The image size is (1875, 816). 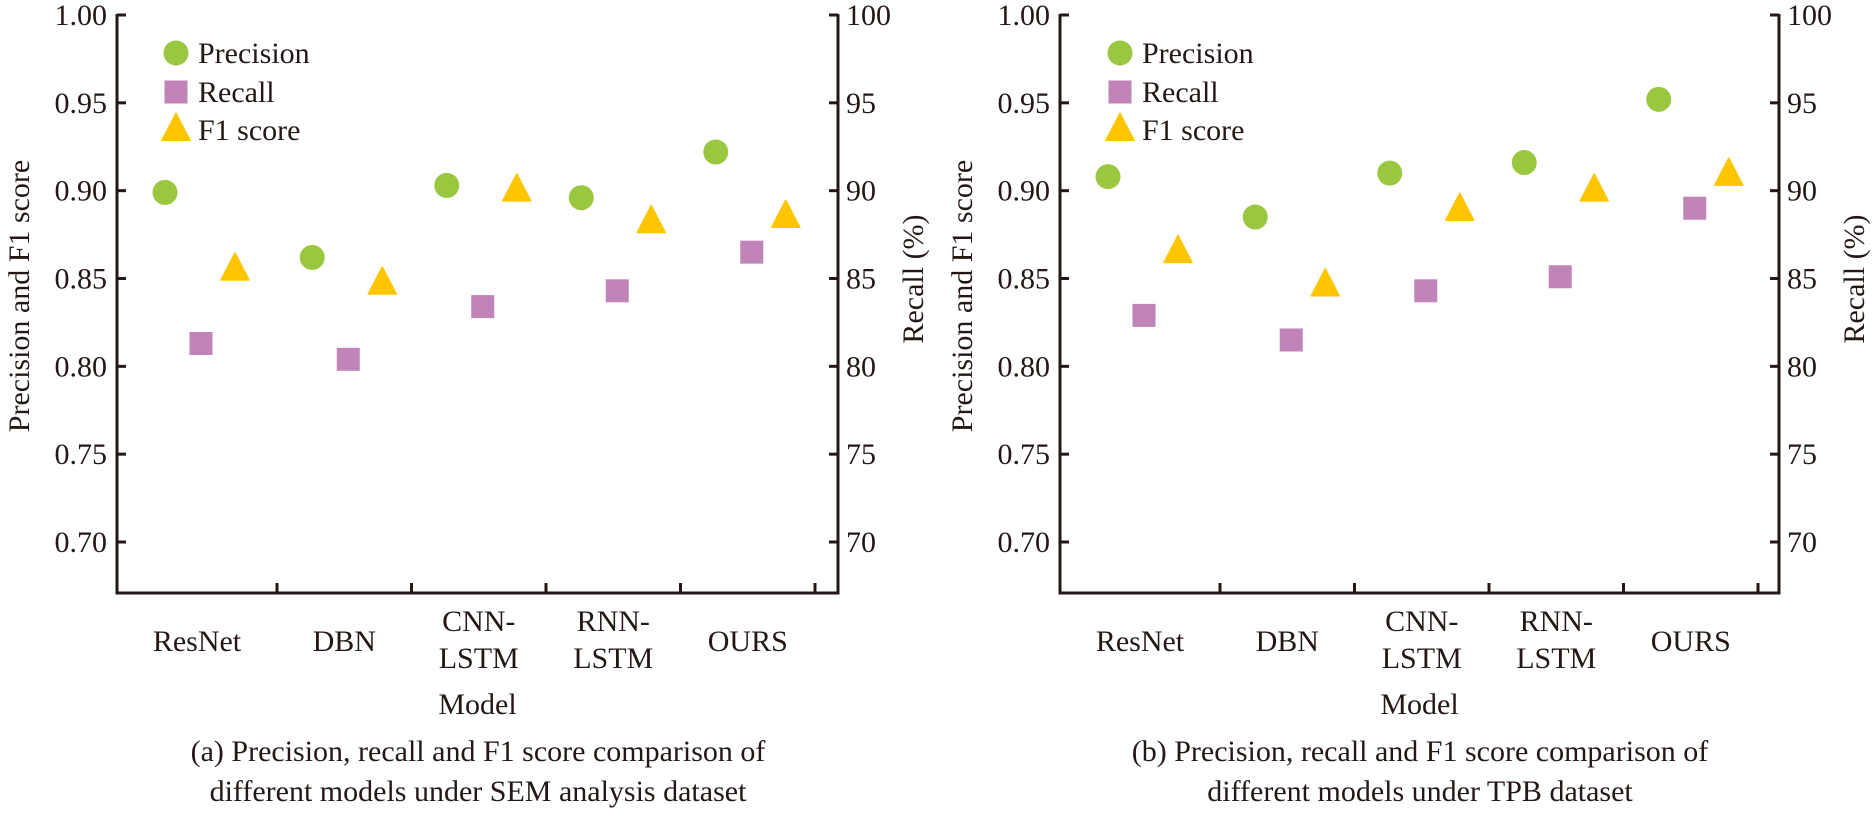 What do you see at coordinates (1420, 791) in the screenshot?
I see `figure-caption: different models under TPB dataset` at bounding box center [1420, 791].